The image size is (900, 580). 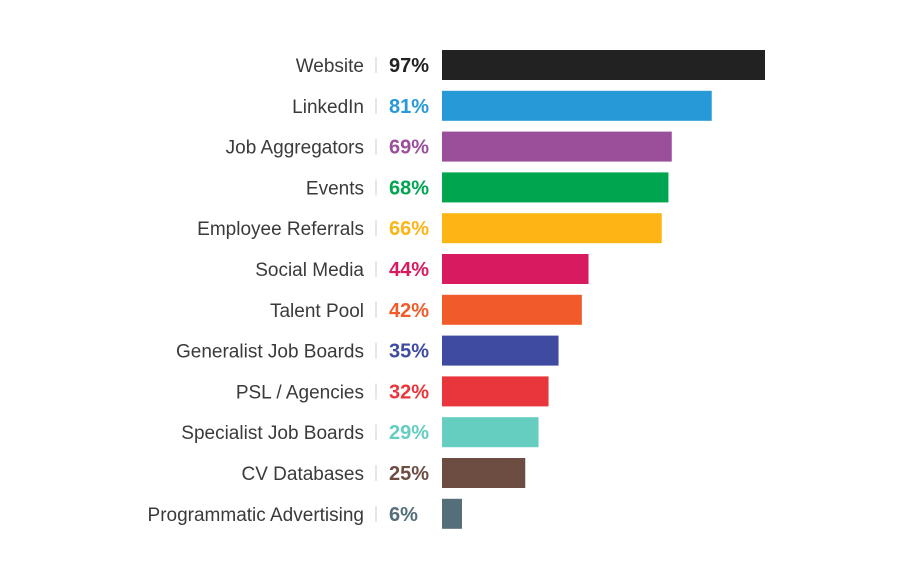 I want to click on category-label: Website, so click(x=330, y=66).